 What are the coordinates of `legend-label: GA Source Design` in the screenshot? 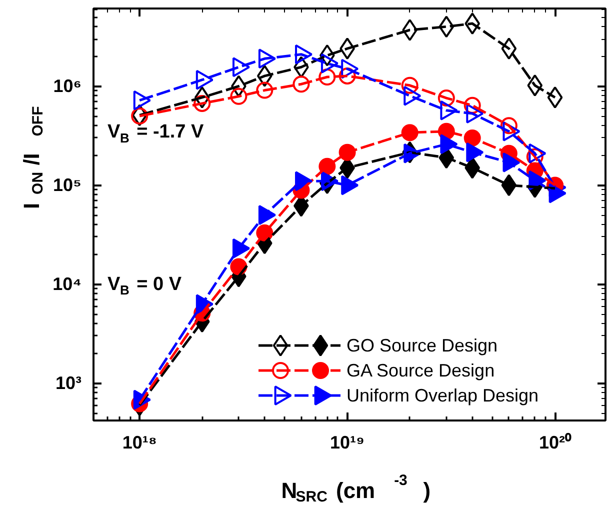 It's located at (420, 370).